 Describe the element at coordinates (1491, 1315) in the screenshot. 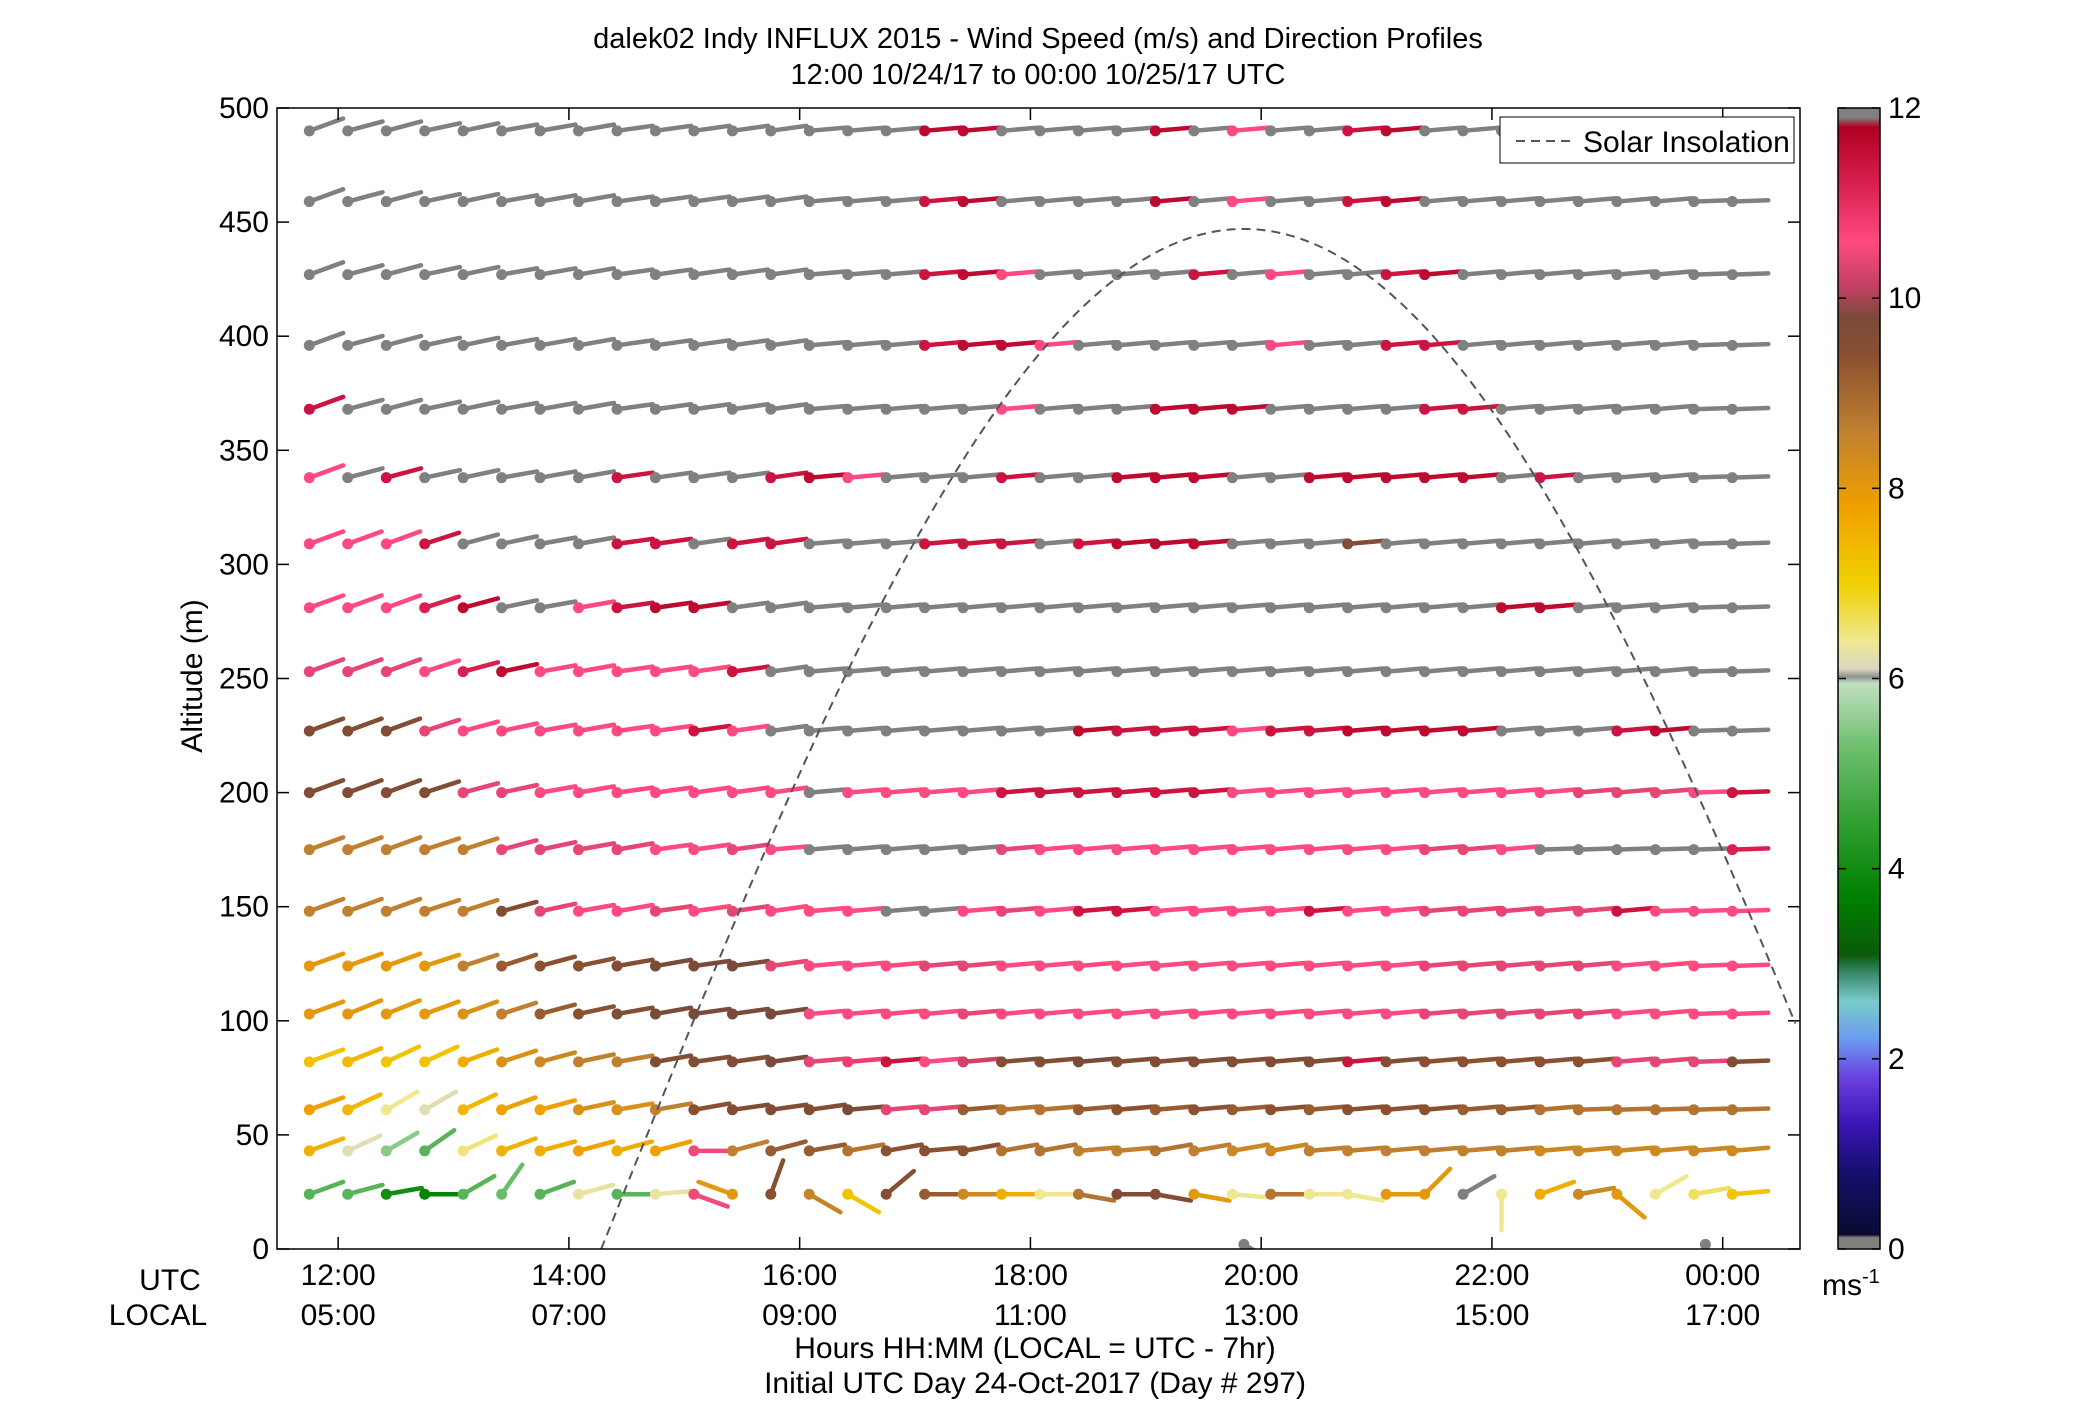

I see `x-tick-label-local: 15:00` at that location.